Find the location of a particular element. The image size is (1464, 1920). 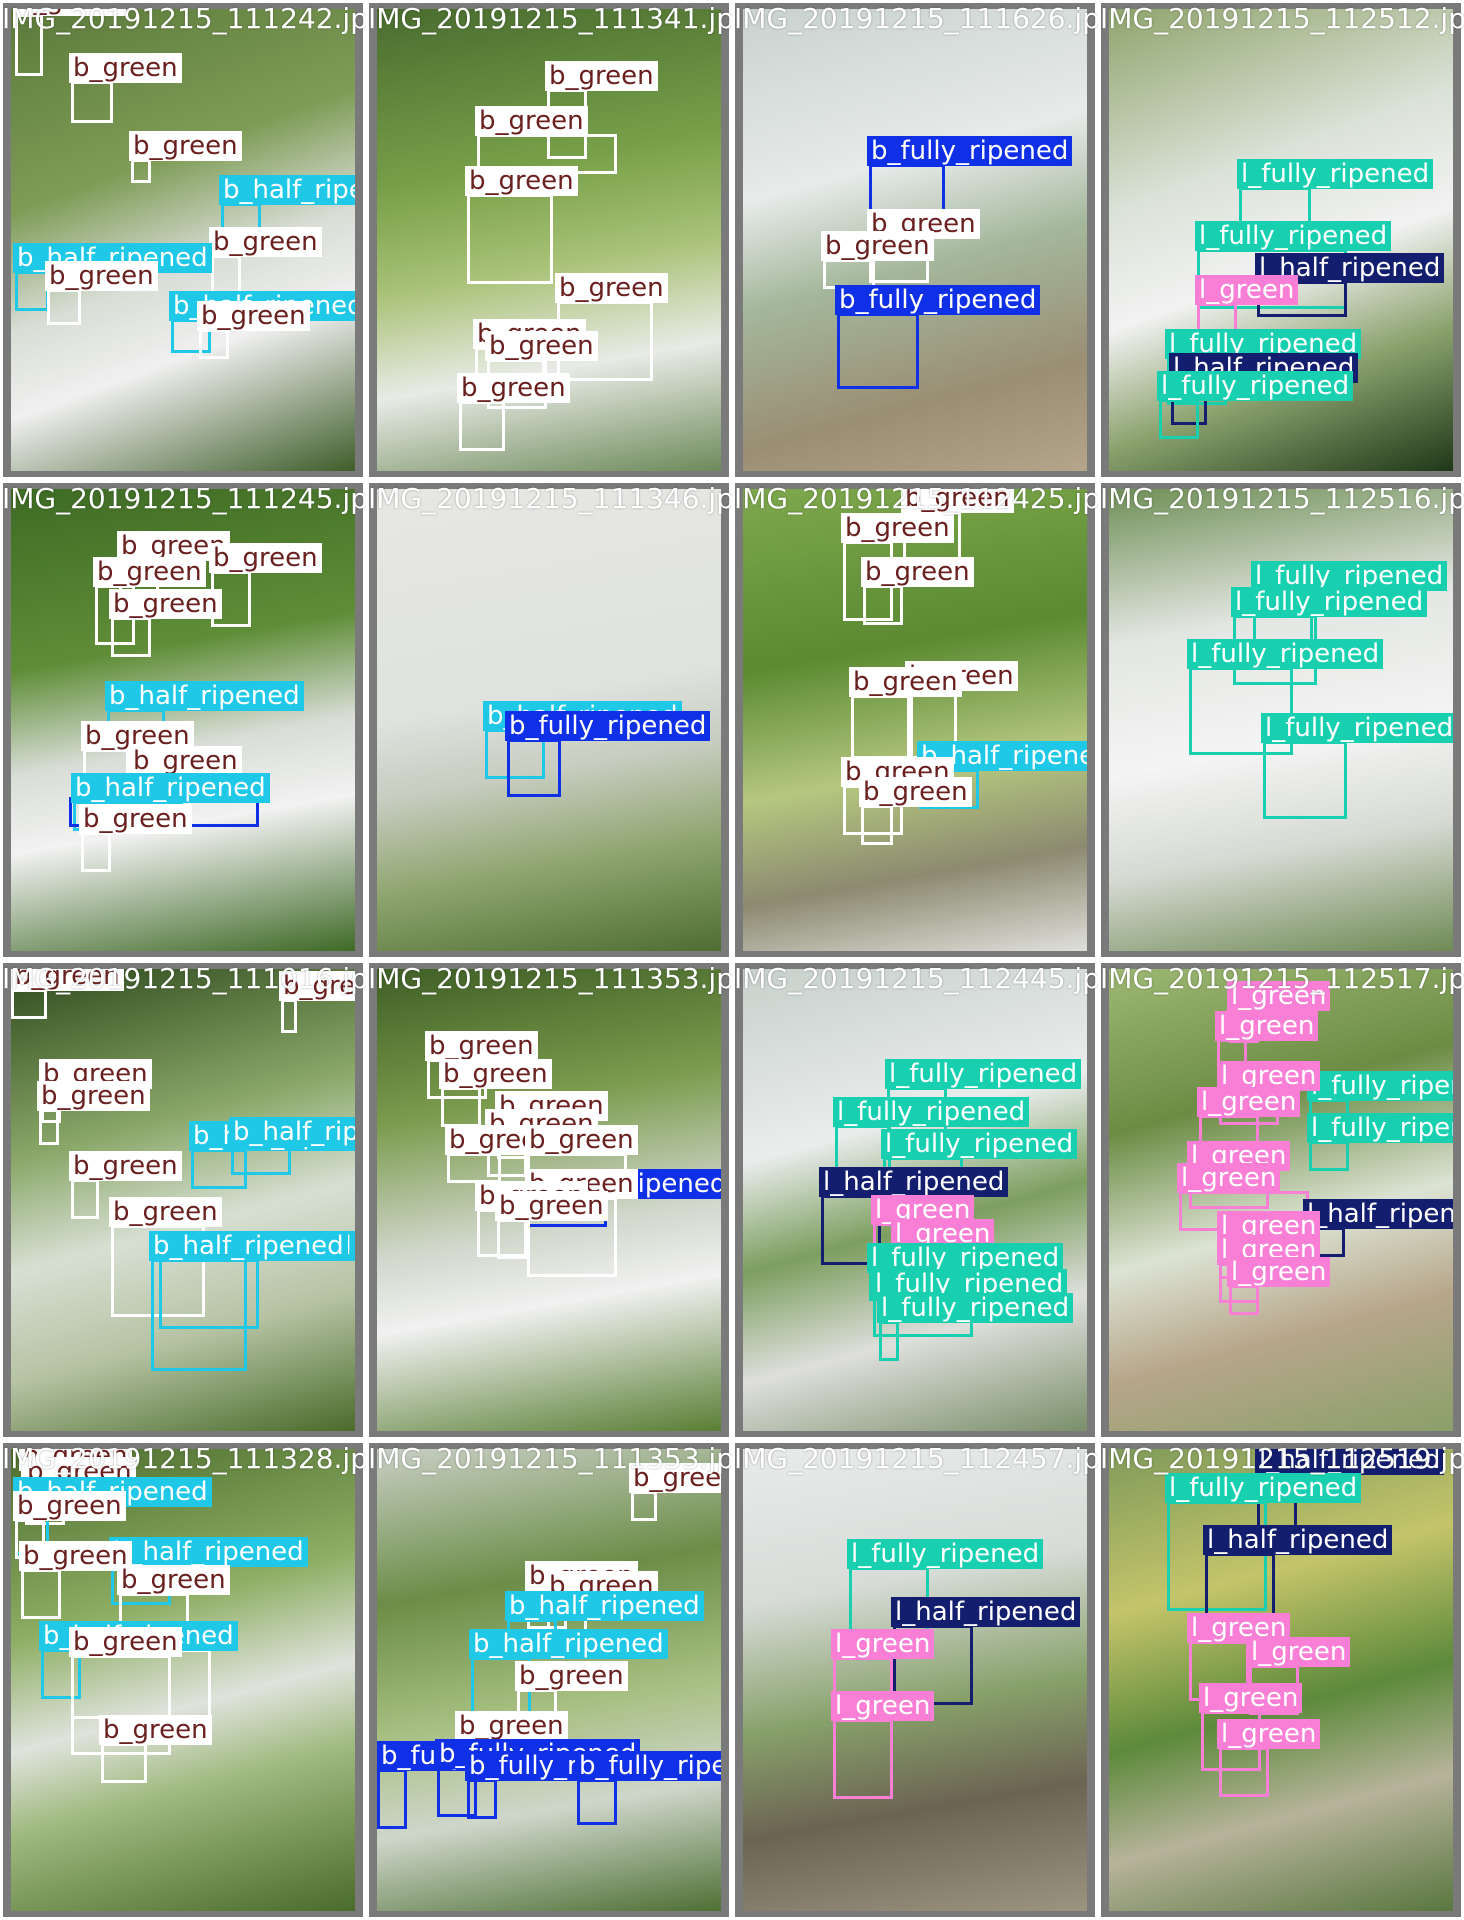

filename-caption: IMG_20191215_111353.jpg is located at coordinates (550, 978).